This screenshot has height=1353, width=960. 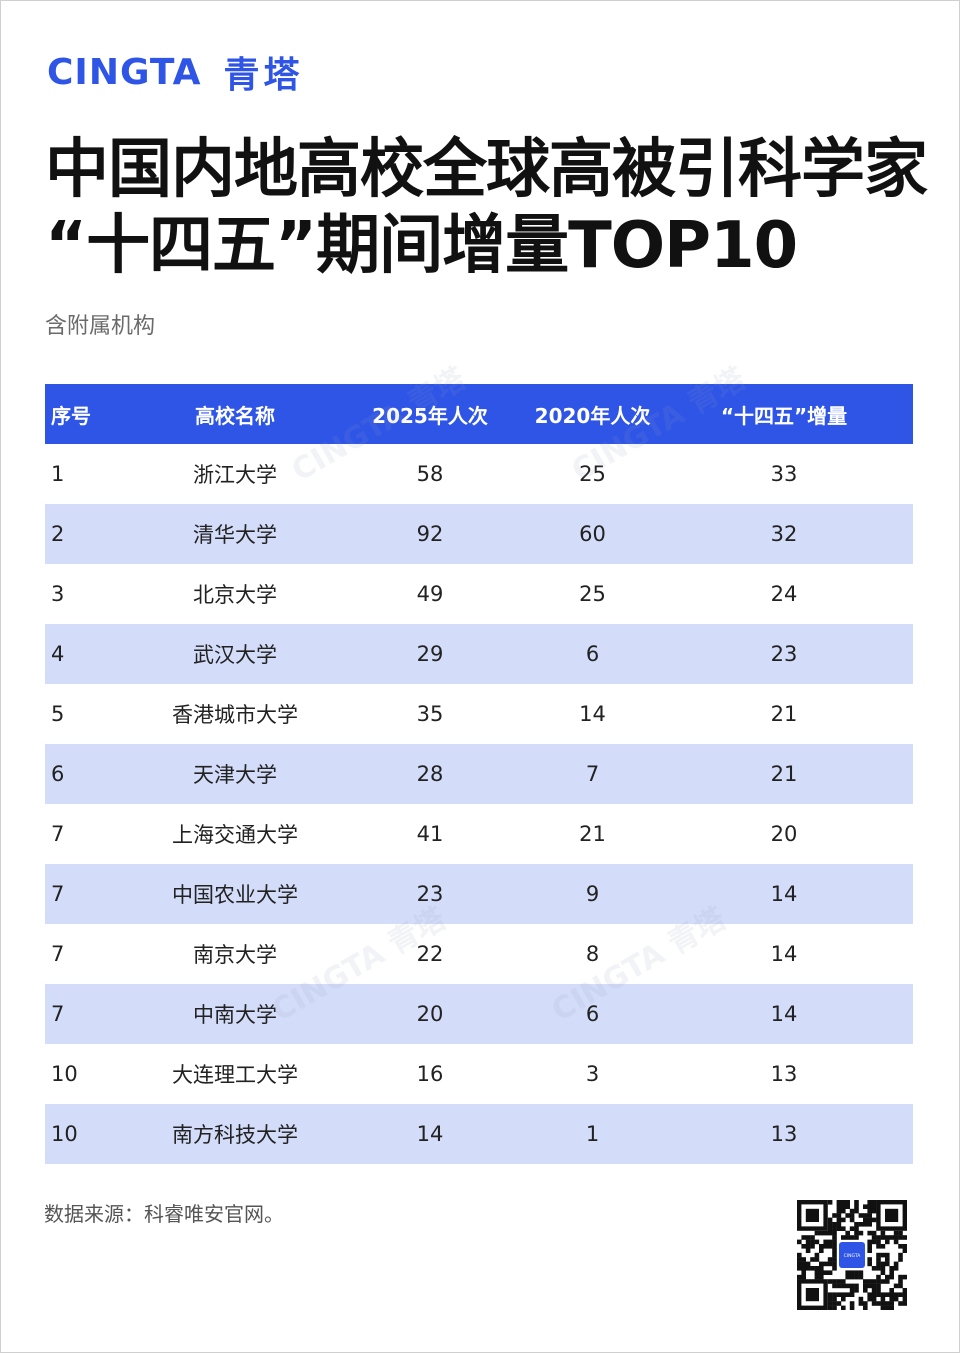 What do you see at coordinates (430, 534) in the screenshot?
I see `cell-2025: 92` at bounding box center [430, 534].